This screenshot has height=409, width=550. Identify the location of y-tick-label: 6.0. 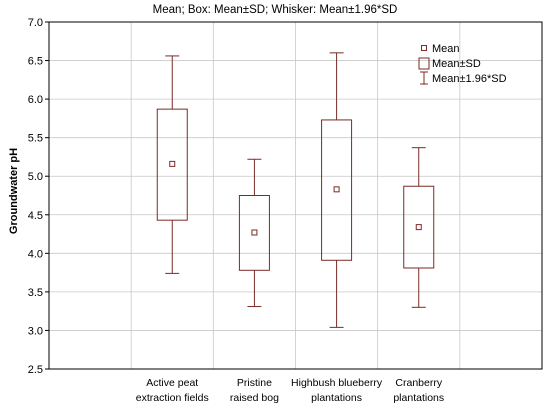
(35, 100).